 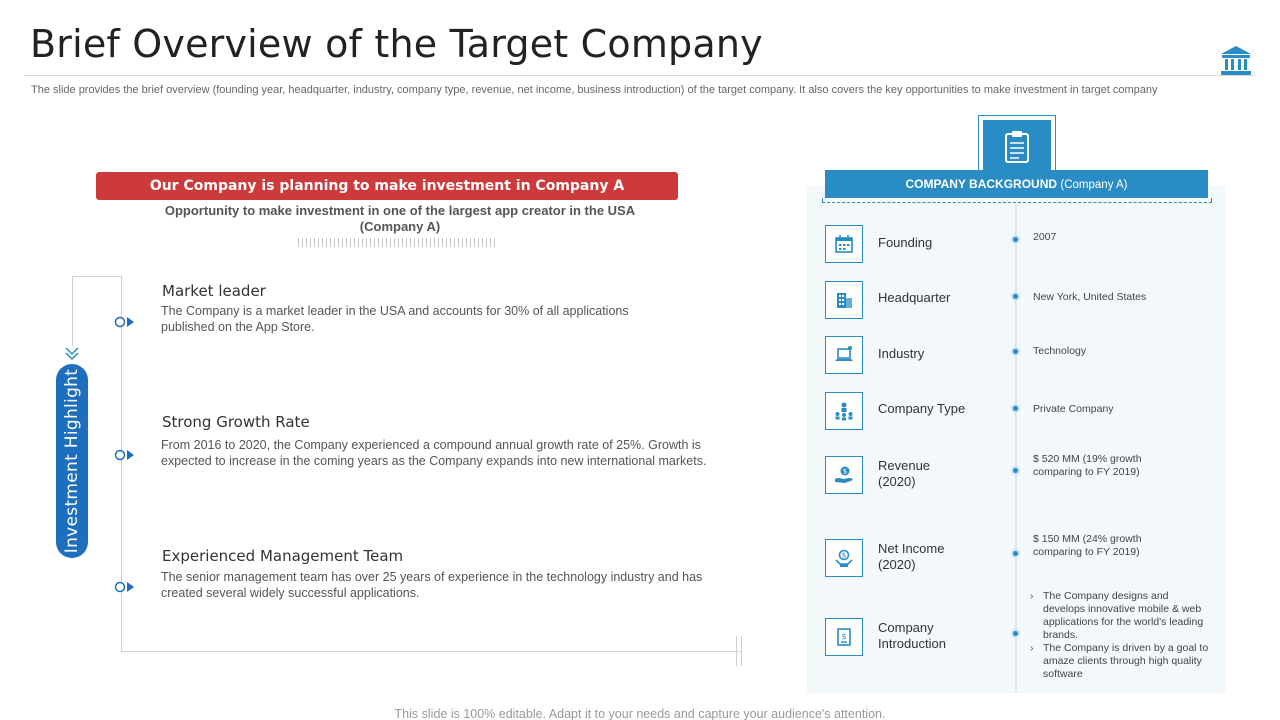 I want to click on page-title: Brief Overview of the Target Company, so click(x=396, y=44).